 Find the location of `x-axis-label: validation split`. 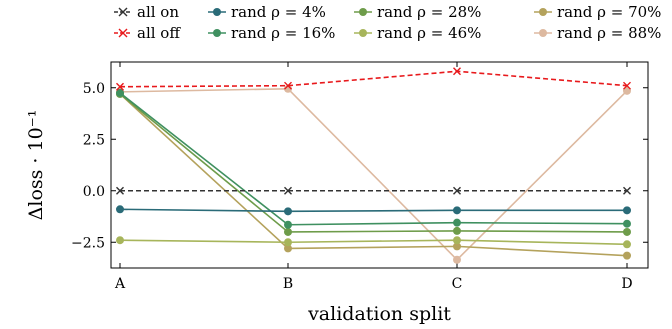

x-axis-label: validation split is located at coordinates (379, 314).